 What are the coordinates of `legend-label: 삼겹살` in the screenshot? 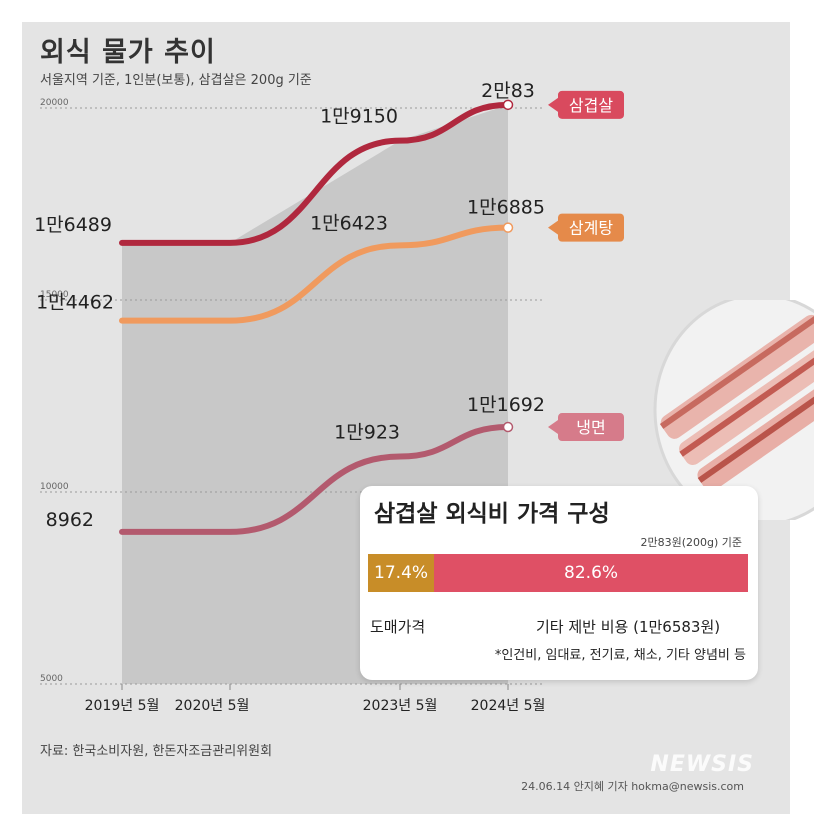 It's located at (591, 105).